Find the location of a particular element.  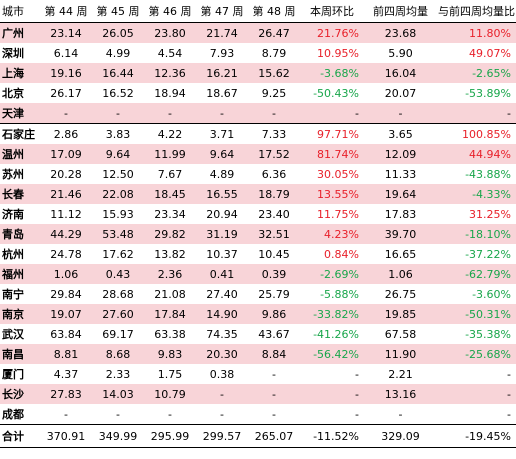

total-week-change-cell: -11.52% is located at coordinates (332, 436).